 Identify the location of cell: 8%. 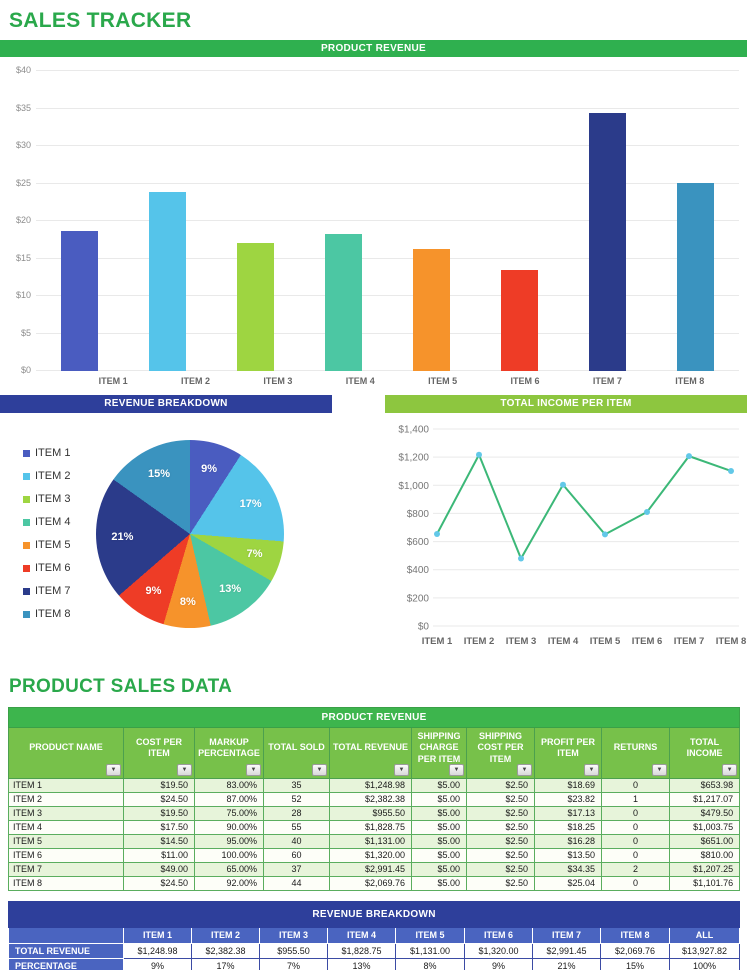
(430, 963).